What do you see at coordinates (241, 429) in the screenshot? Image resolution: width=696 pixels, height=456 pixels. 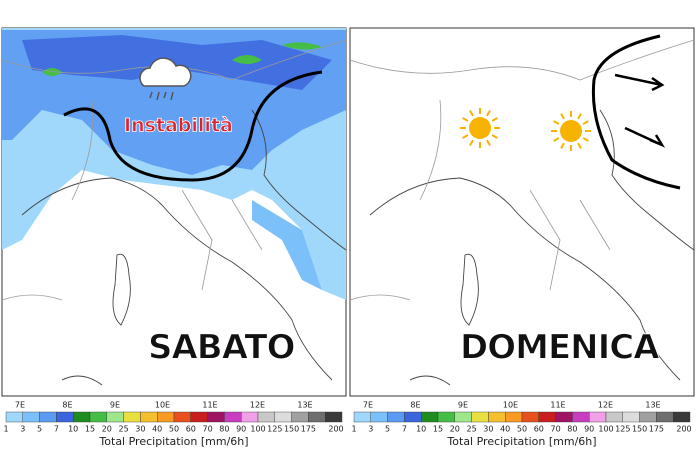 I see `colorbar-label: 90` at bounding box center [241, 429].